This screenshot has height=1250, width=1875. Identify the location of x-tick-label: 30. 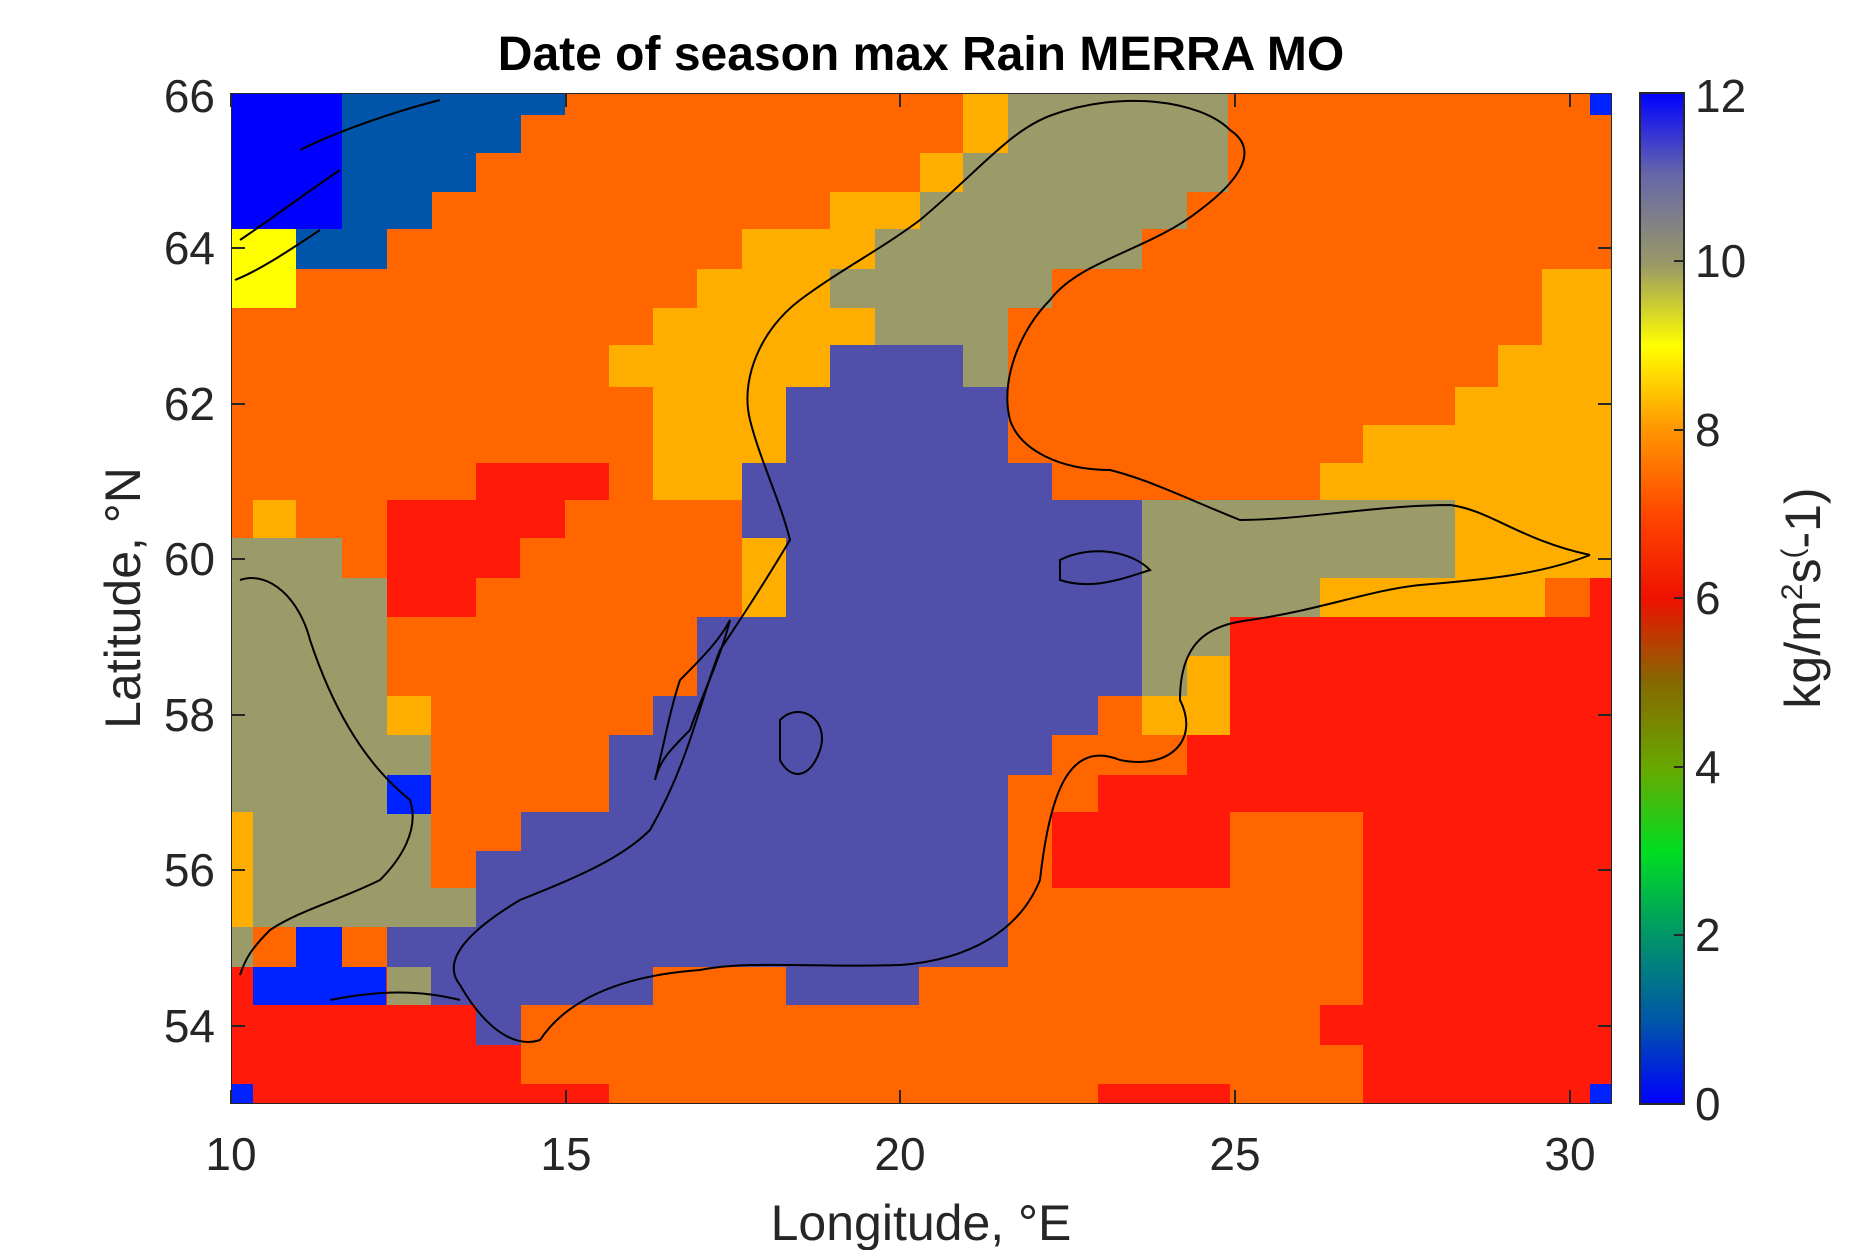
(1569, 1154).